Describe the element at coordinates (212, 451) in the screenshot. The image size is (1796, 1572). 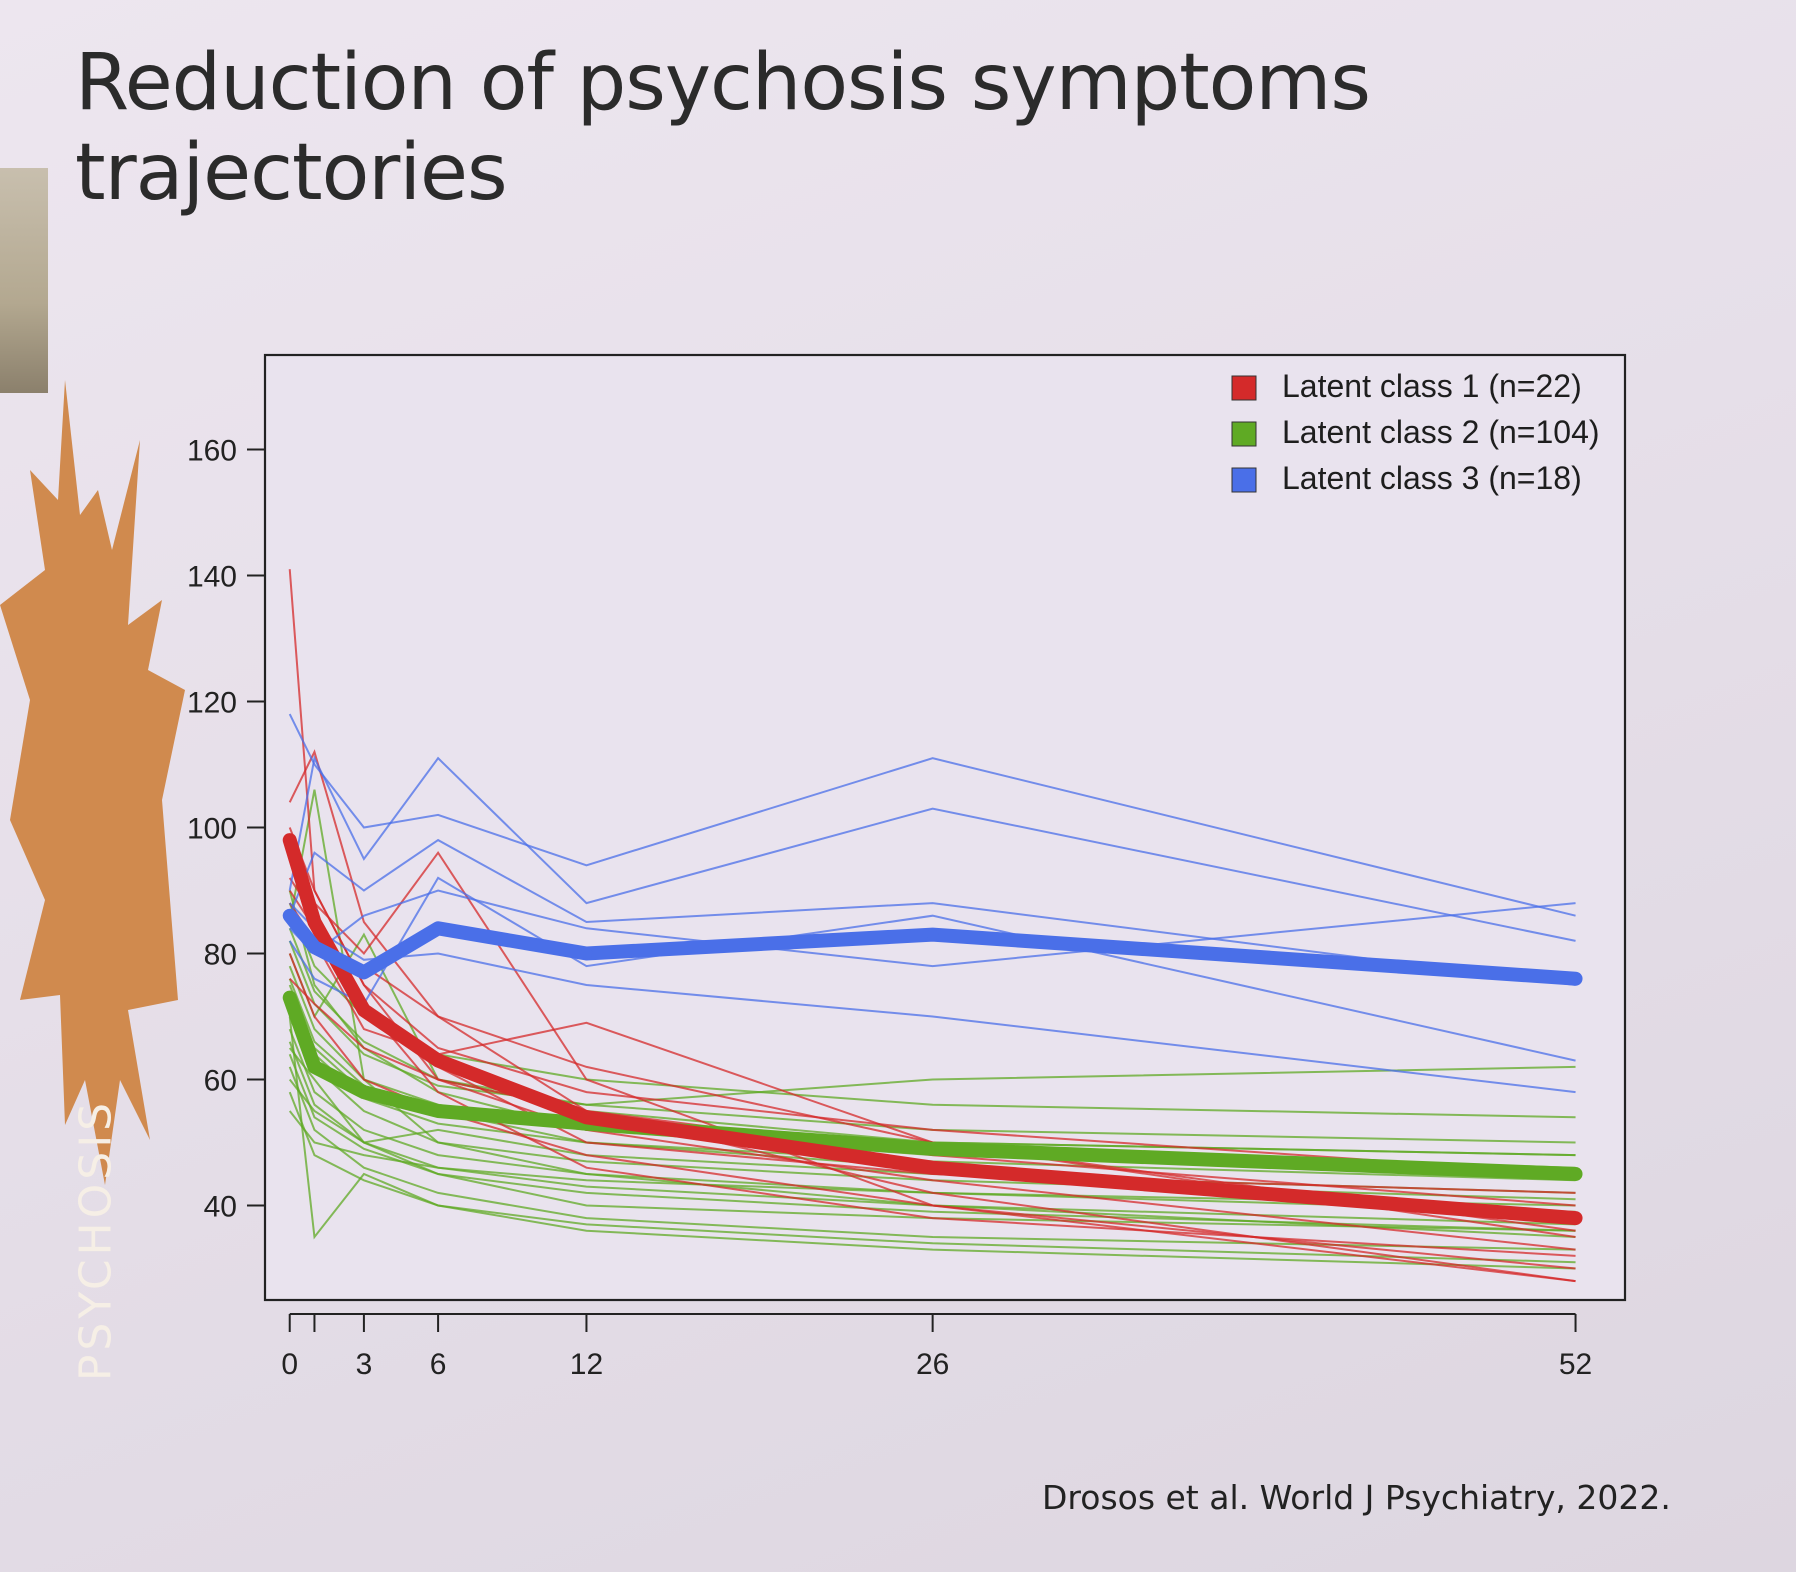
I see `y-tick-label: 160` at that location.